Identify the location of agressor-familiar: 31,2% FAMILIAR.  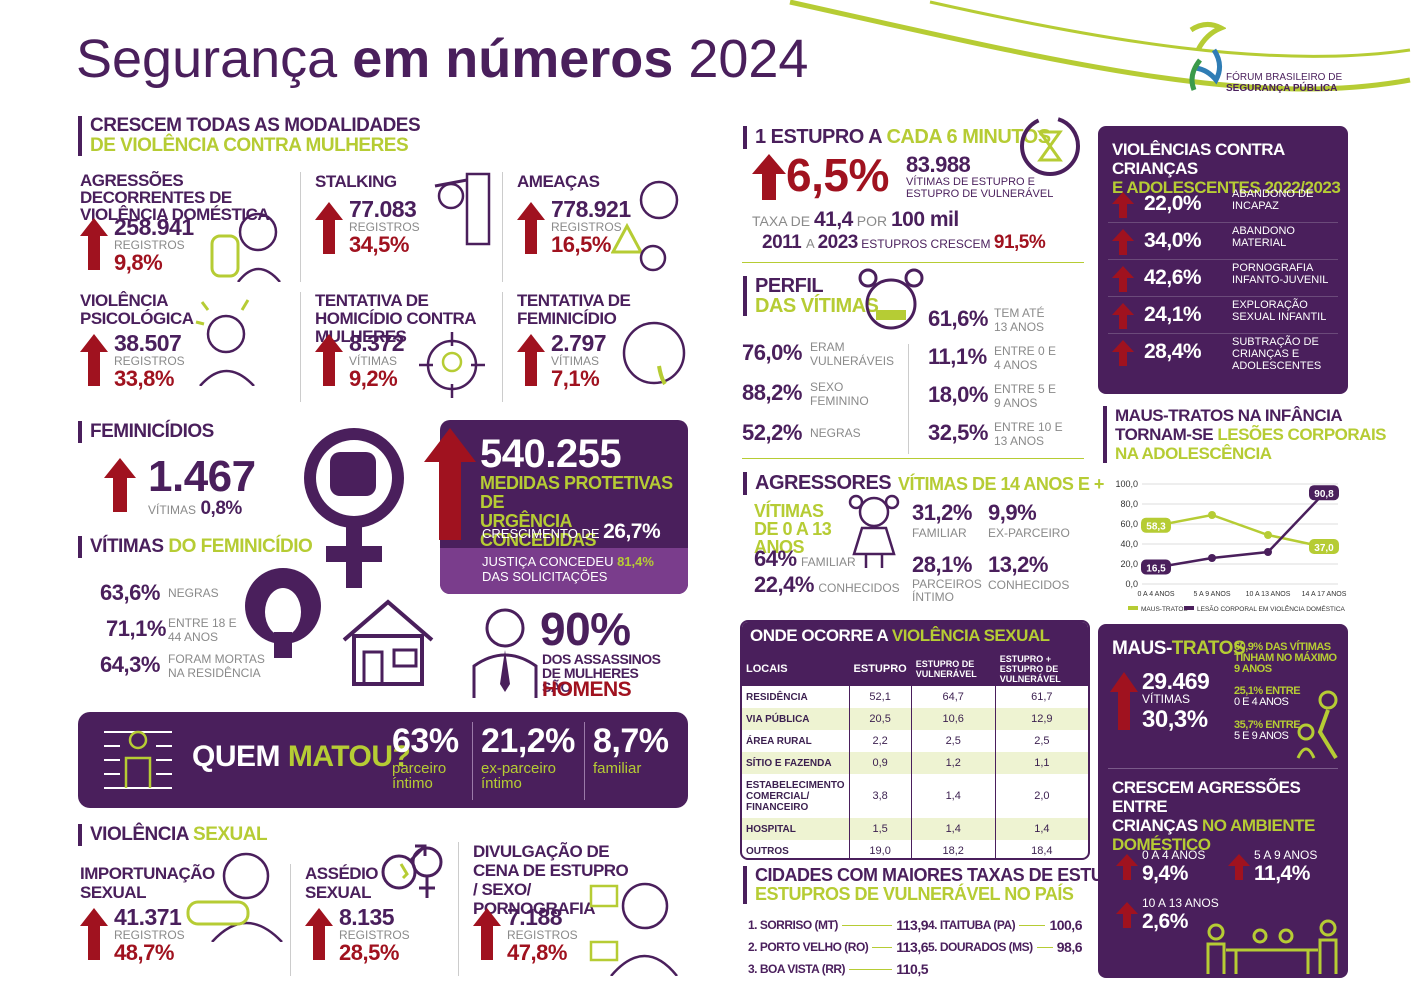
(942, 520).